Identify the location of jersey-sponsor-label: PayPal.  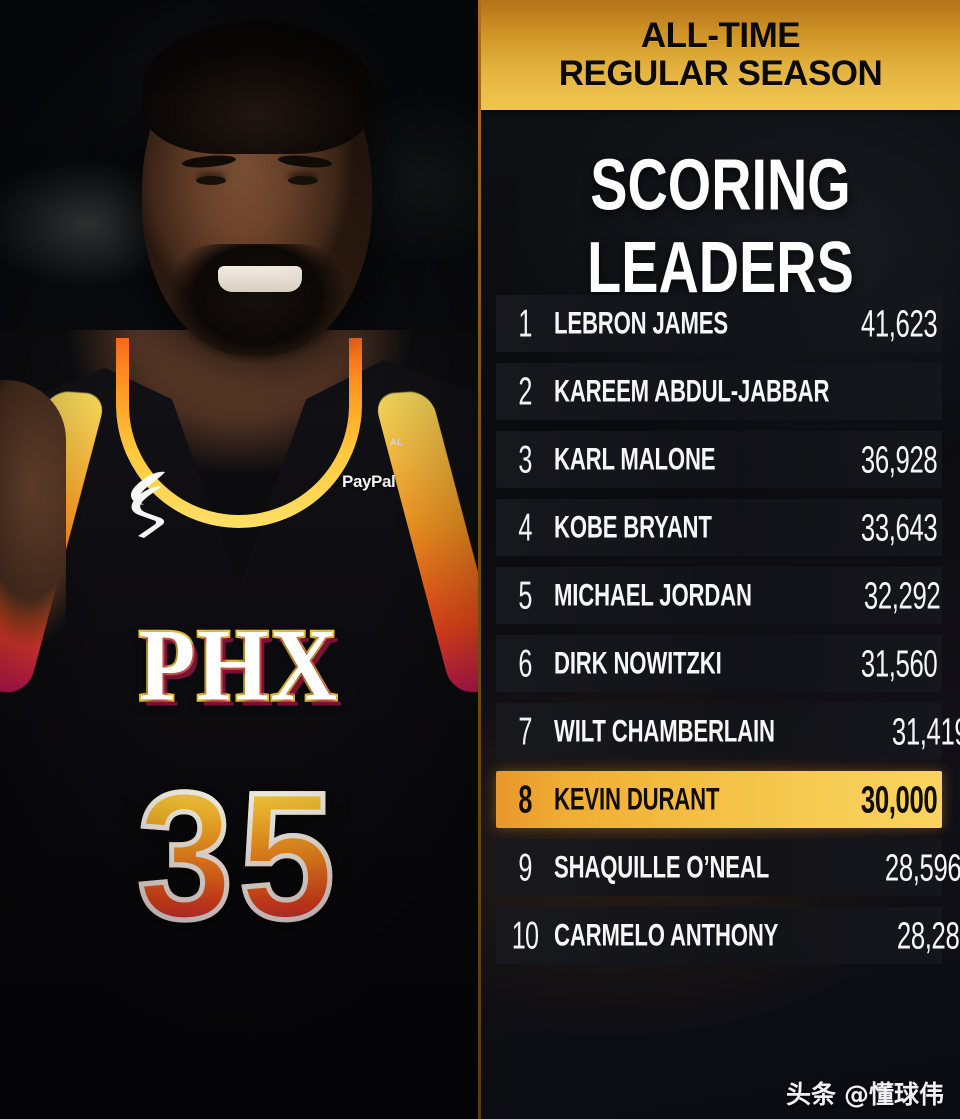
(369, 481).